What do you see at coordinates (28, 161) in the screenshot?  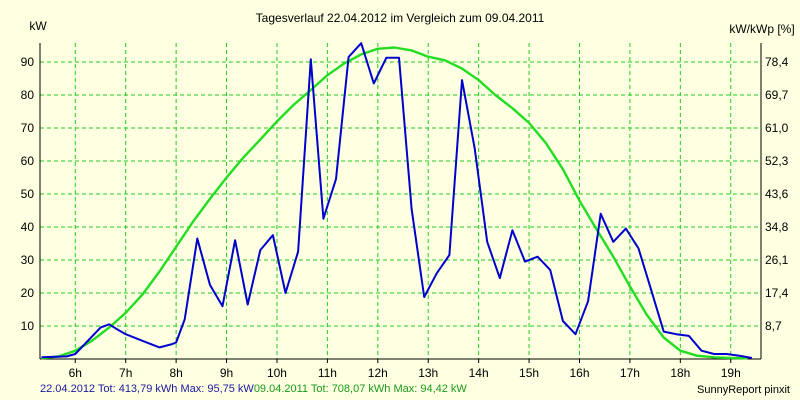 I see `y-left-tick-label: 60` at bounding box center [28, 161].